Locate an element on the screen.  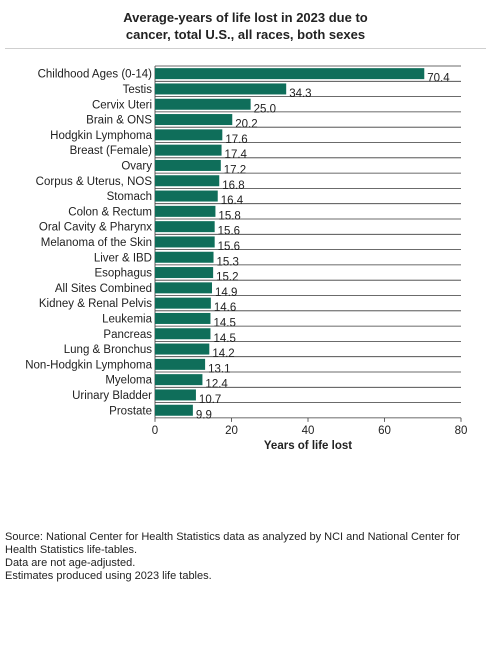
category-label: Lung & Bronchus is located at coordinates (108, 350).